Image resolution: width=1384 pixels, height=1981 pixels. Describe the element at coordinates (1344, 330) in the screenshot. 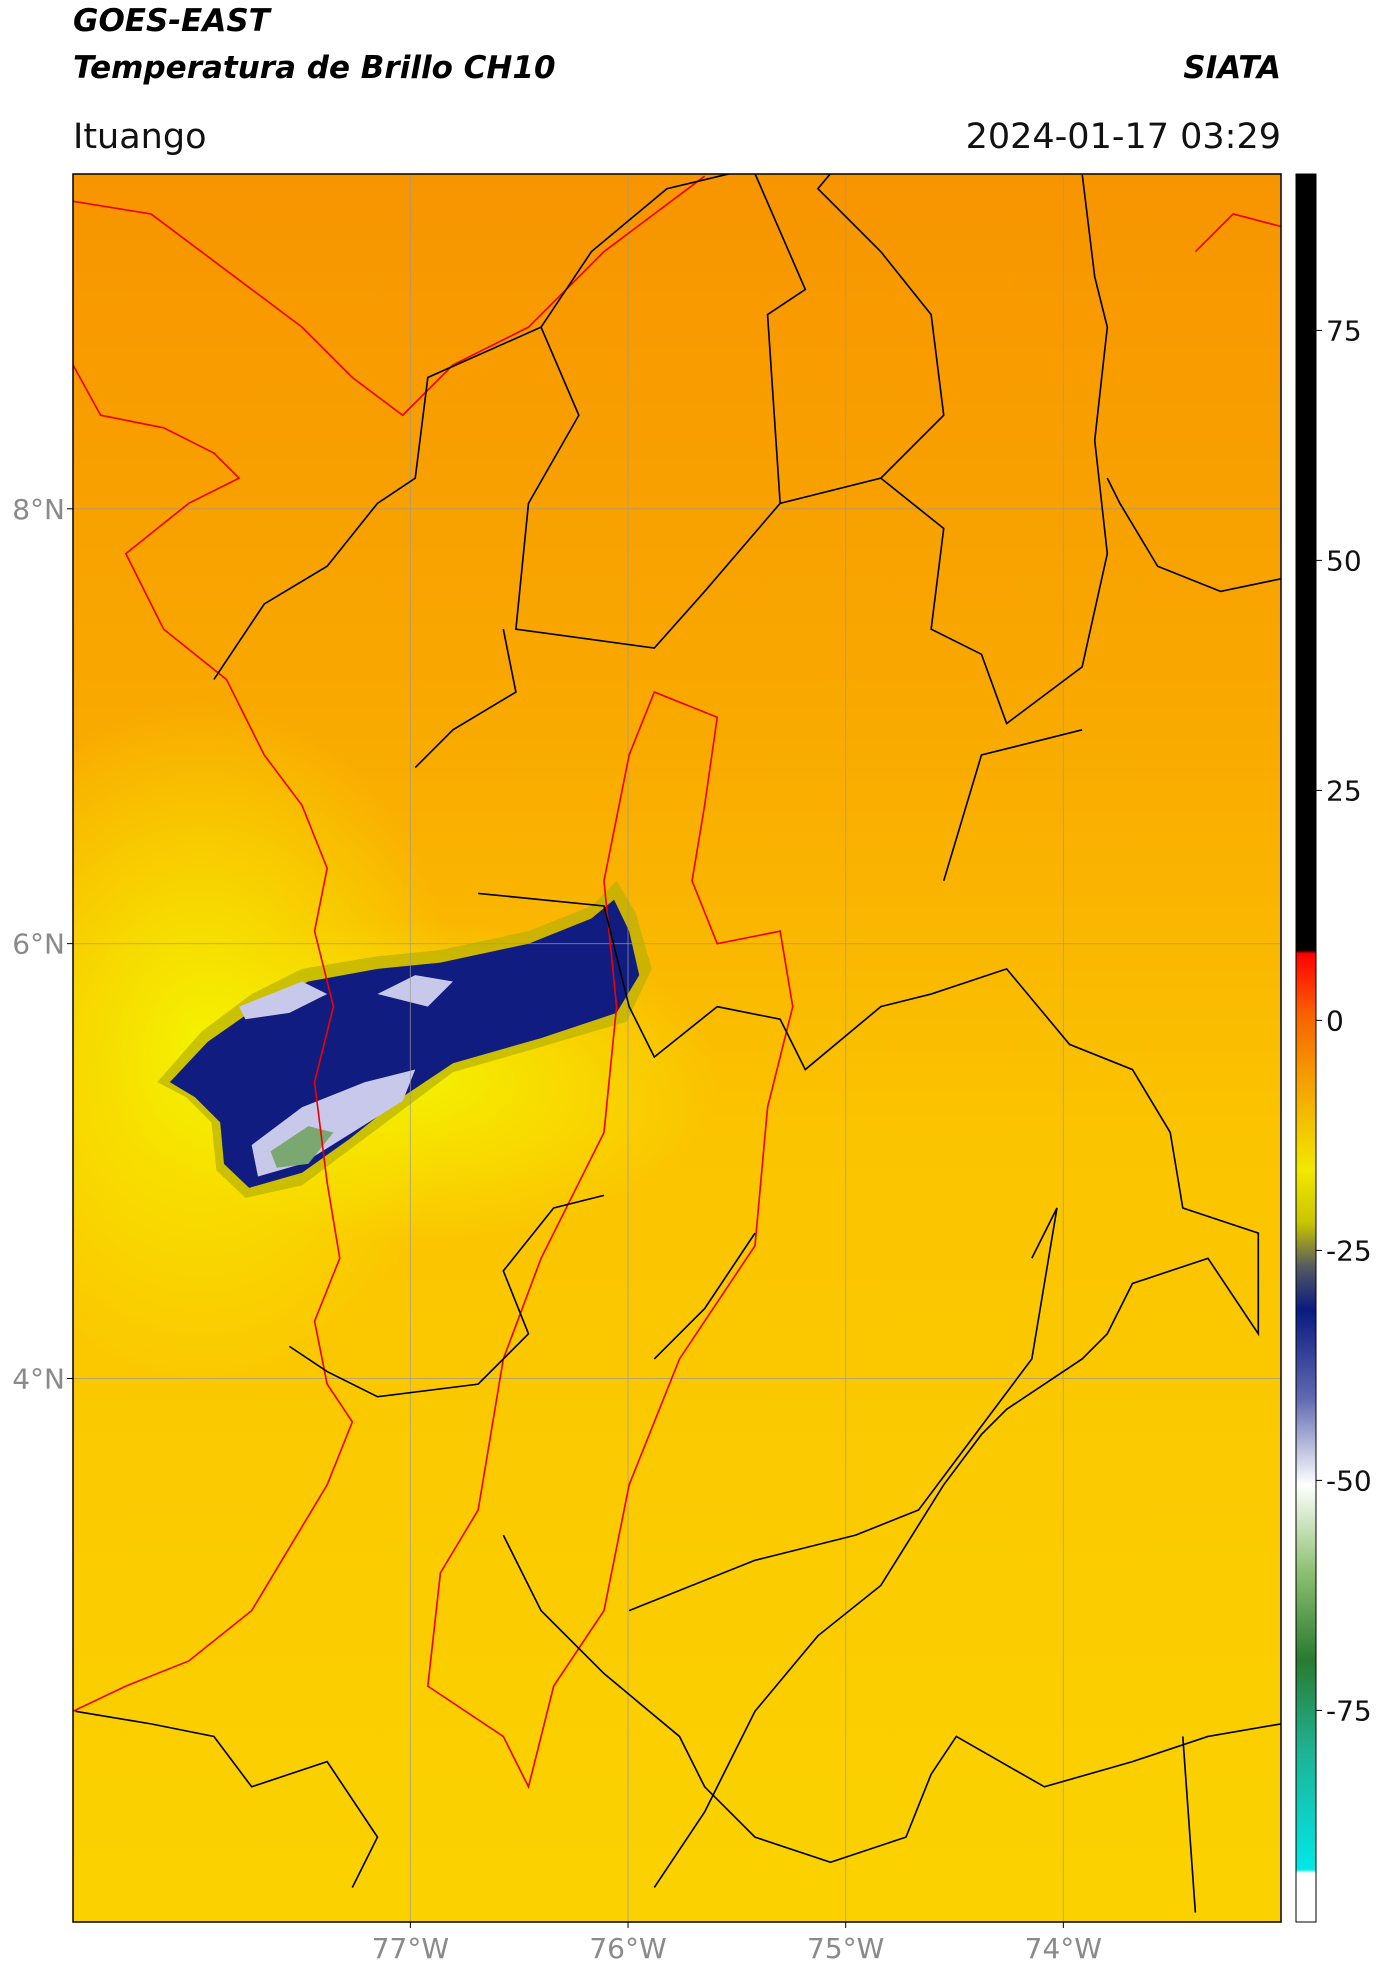

I see `colorbar-tick-label: 75` at that location.